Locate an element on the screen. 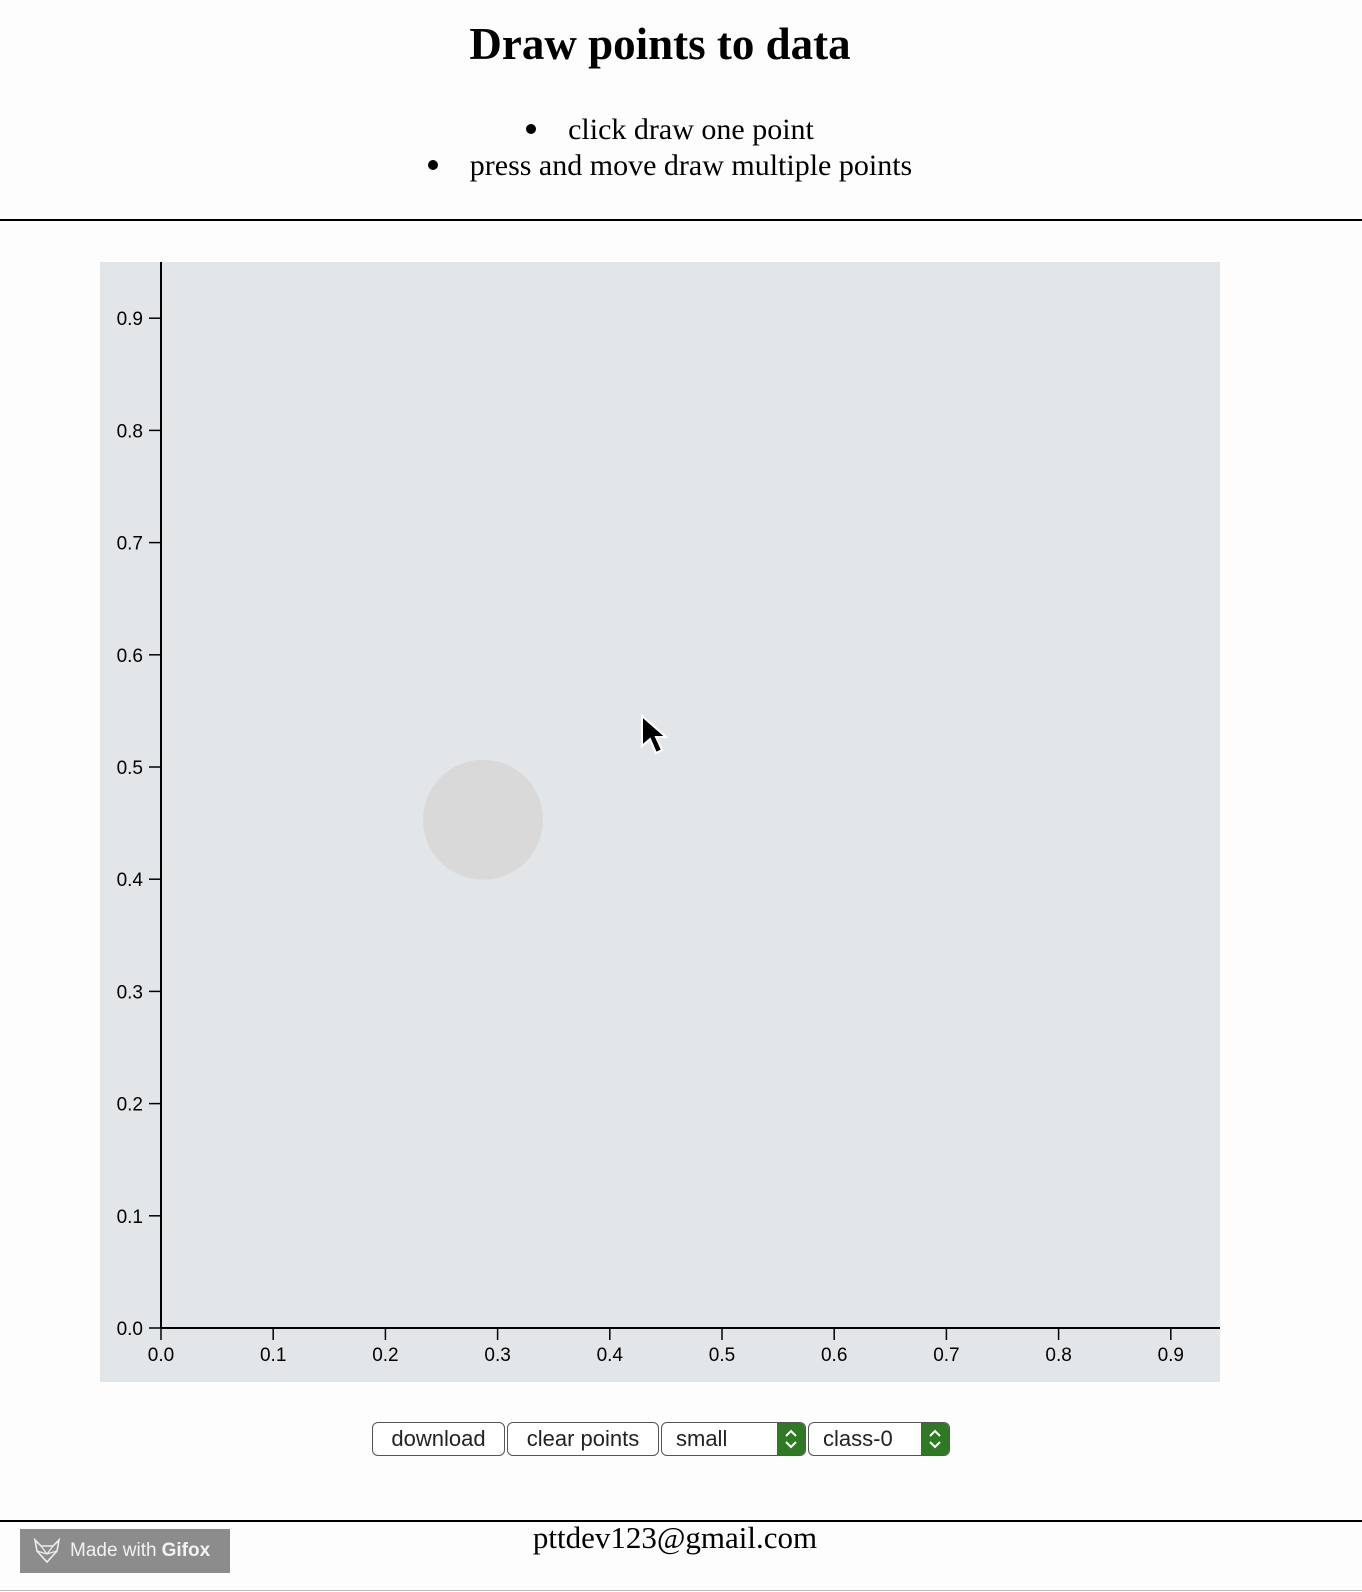 Image resolution: width=1362 pixels, height=1592 pixels. controls-bar: download clear points small class-0 is located at coordinates (661, 1440).